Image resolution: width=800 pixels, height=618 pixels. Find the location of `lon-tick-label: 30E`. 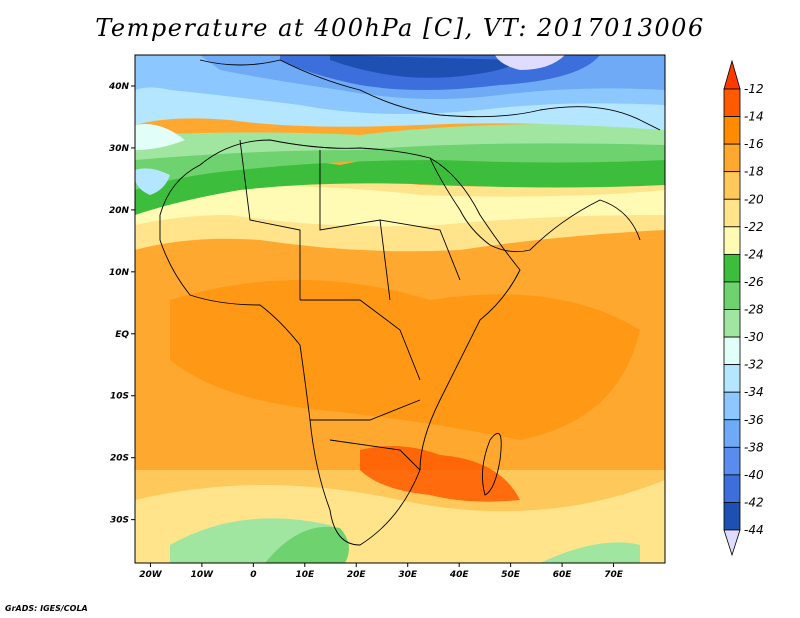

lon-tick-label: 30E is located at coordinates (408, 575).